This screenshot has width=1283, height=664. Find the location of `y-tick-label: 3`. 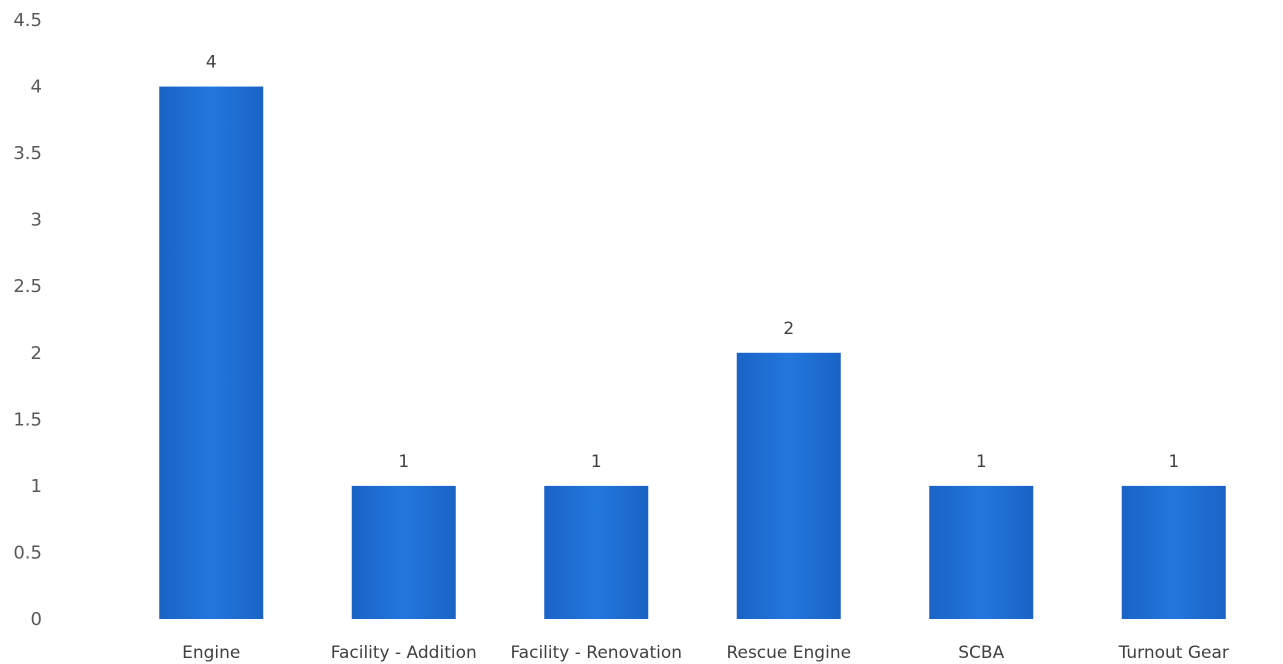

y-tick-label: 3 is located at coordinates (36, 220).